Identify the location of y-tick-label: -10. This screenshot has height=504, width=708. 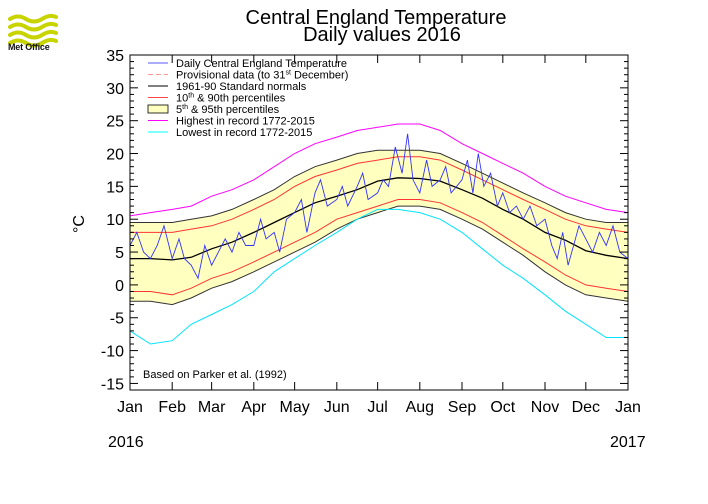
(112, 352).